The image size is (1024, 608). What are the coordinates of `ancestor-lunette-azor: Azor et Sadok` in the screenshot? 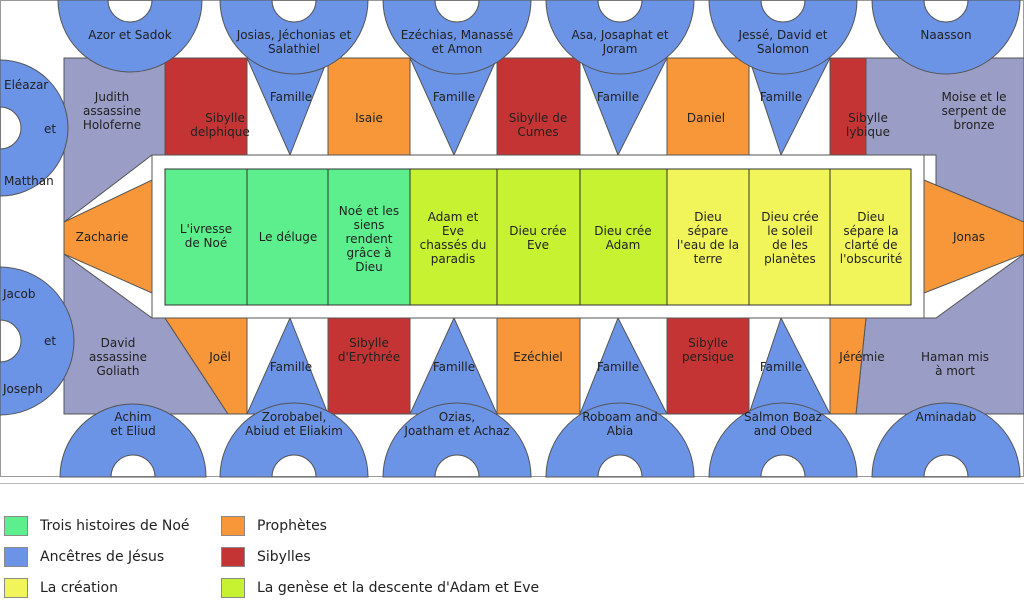 It's located at (130, 36).